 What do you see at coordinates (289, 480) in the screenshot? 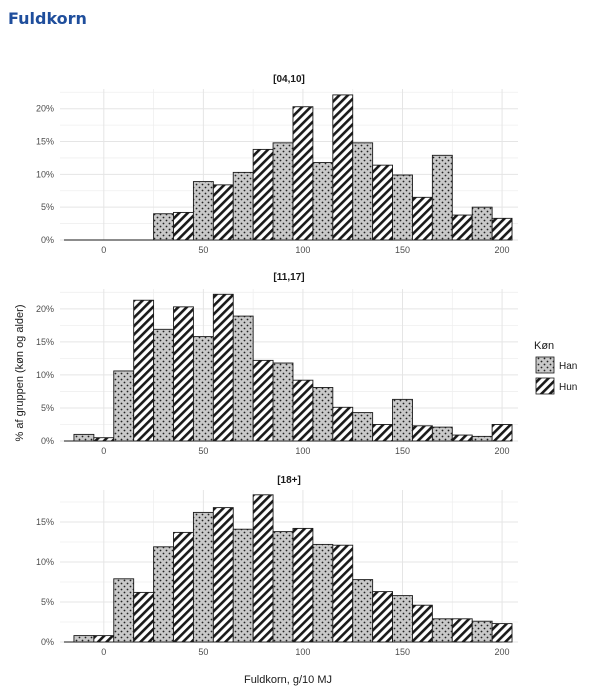
I see `facet-title: [18+]` at bounding box center [289, 480].